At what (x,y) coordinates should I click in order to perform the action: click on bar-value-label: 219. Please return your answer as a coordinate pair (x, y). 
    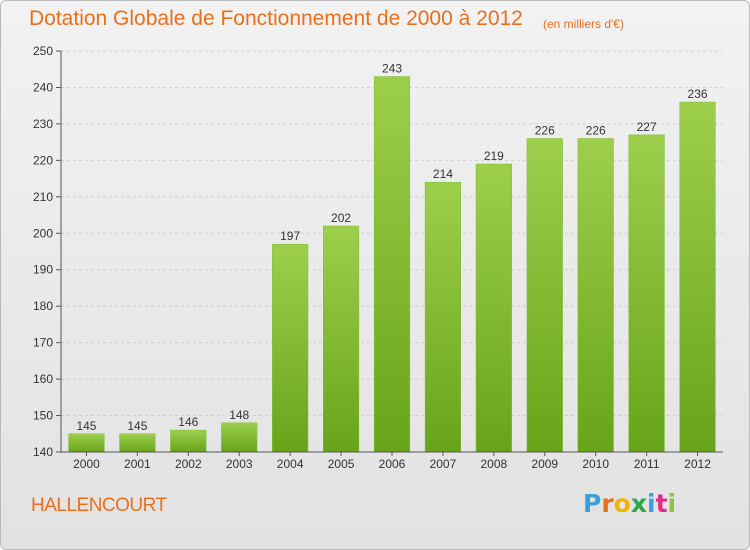
    Looking at the image, I should click on (494, 156).